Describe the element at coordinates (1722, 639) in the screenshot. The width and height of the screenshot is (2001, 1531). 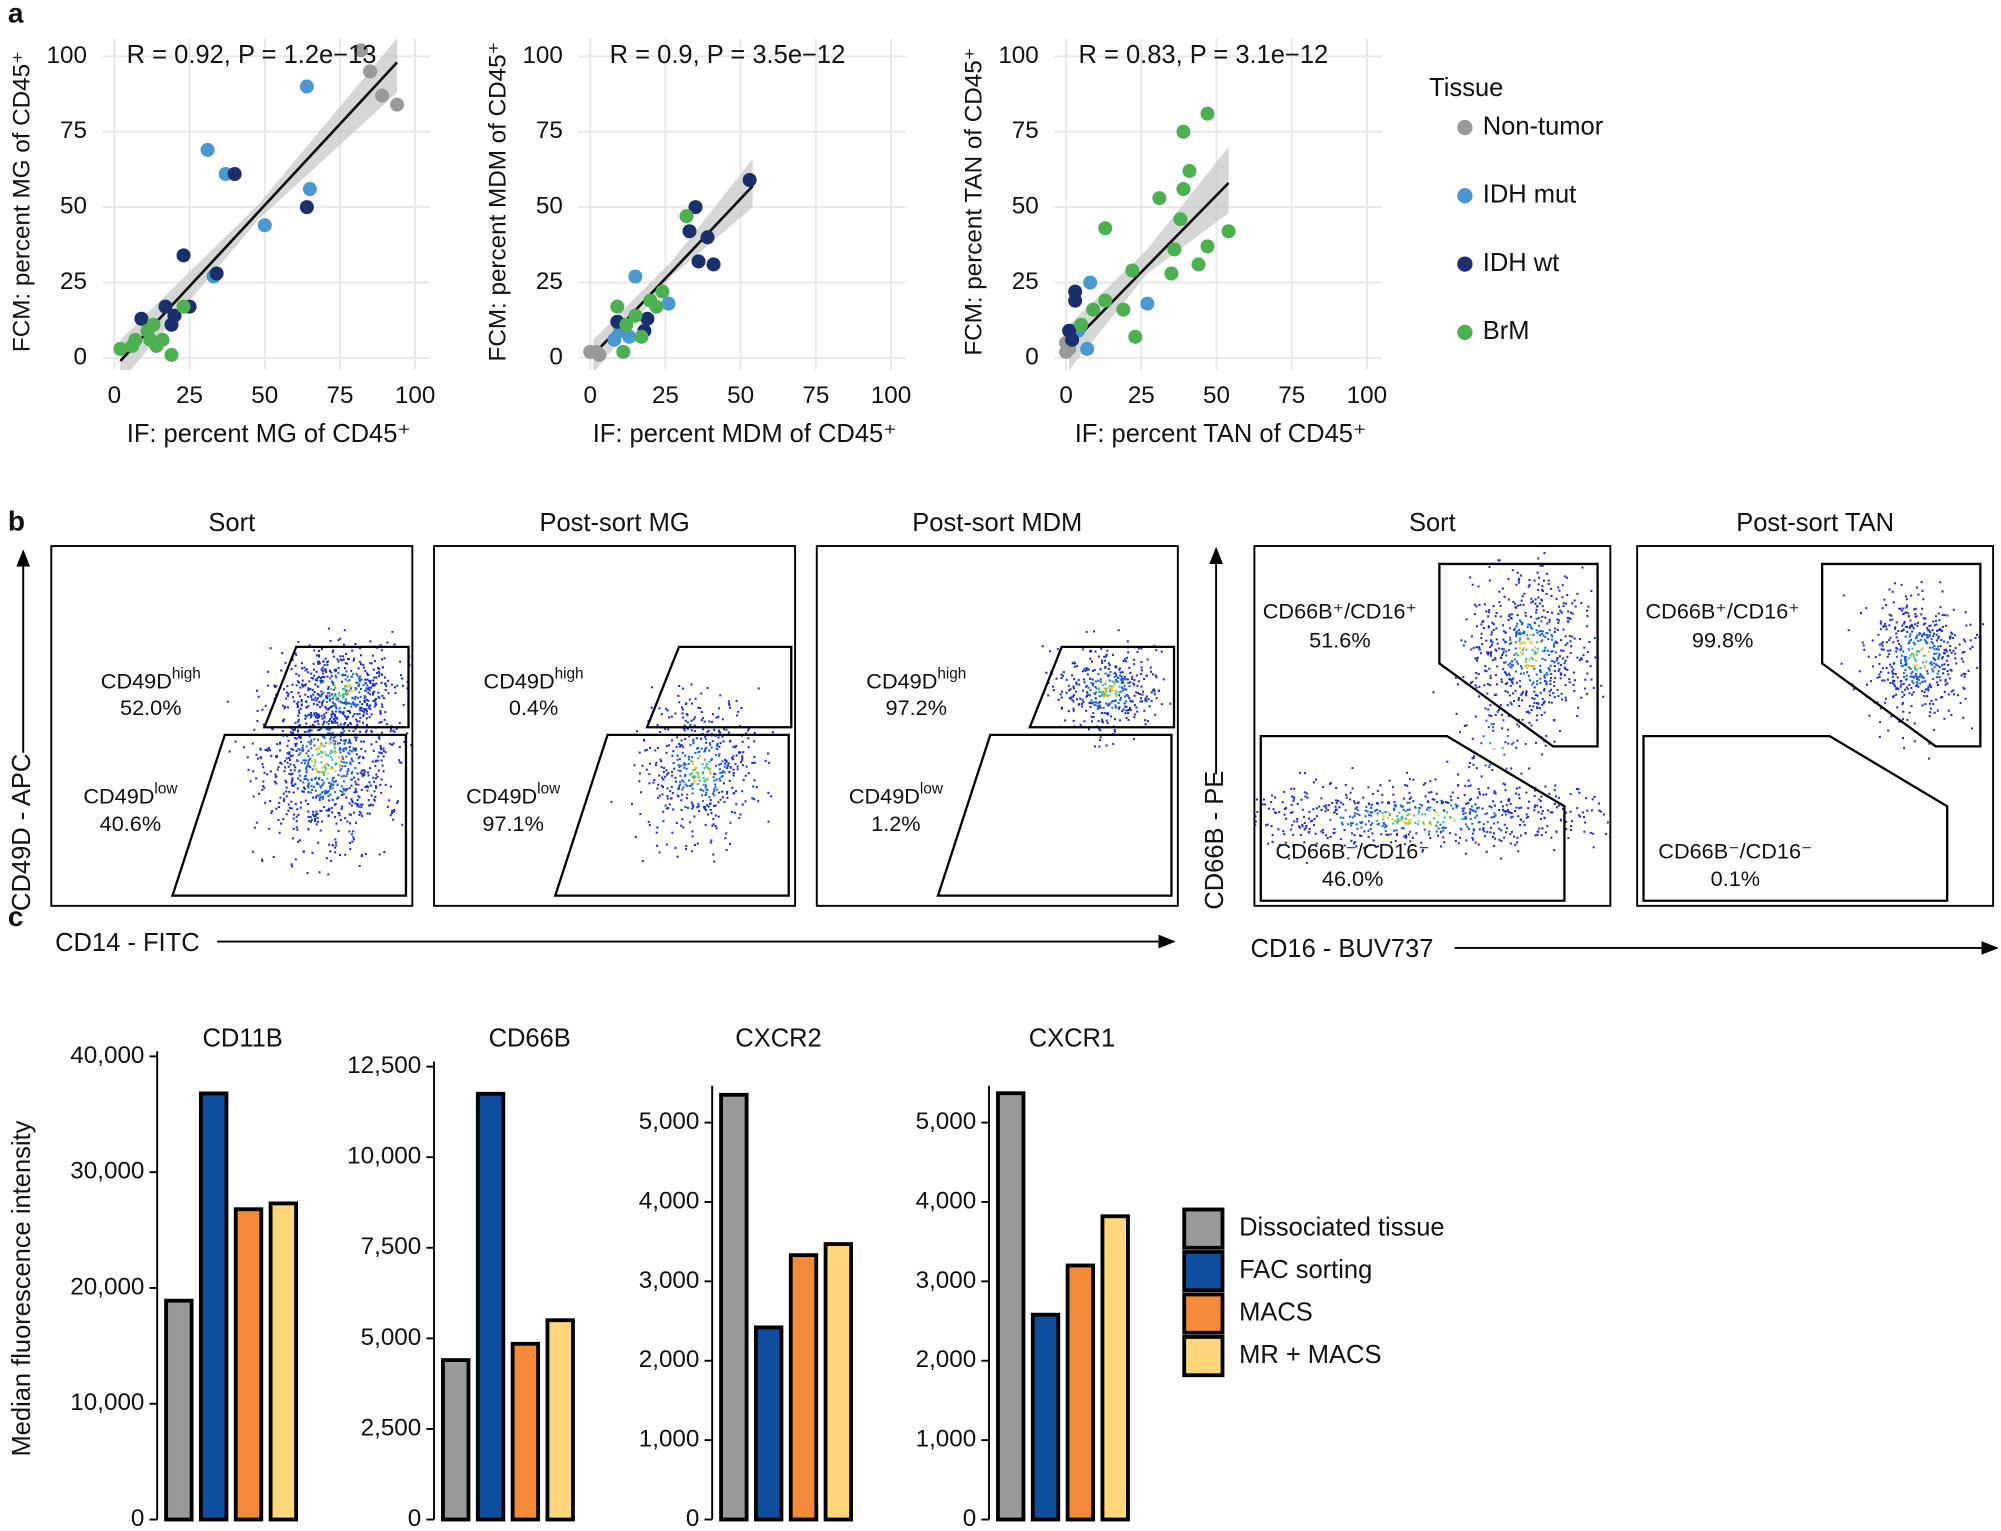
I see `gate-percent: 99.8%` at that location.